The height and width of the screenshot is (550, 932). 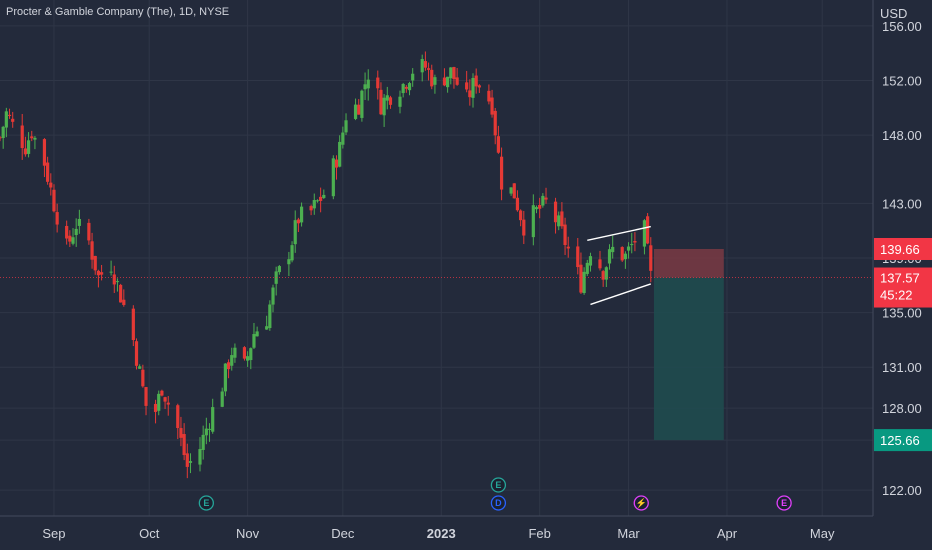 What do you see at coordinates (641, 503) in the screenshot?
I see `split-event-marker` at bounding box center [641, 503].